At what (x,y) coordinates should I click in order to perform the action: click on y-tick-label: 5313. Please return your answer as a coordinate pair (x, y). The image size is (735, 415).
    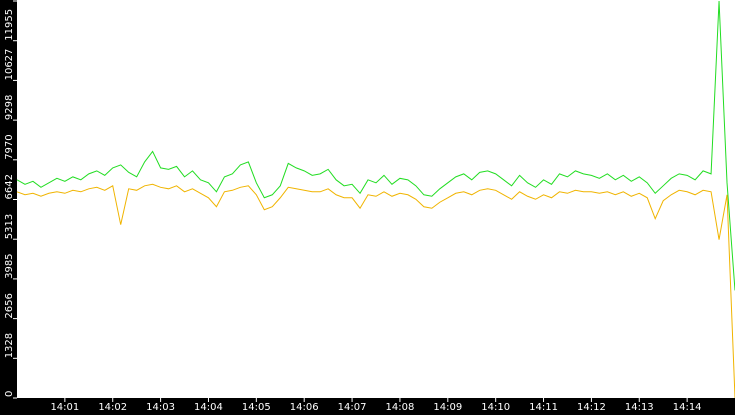
    Looking at the image, I should click on (9, 226).